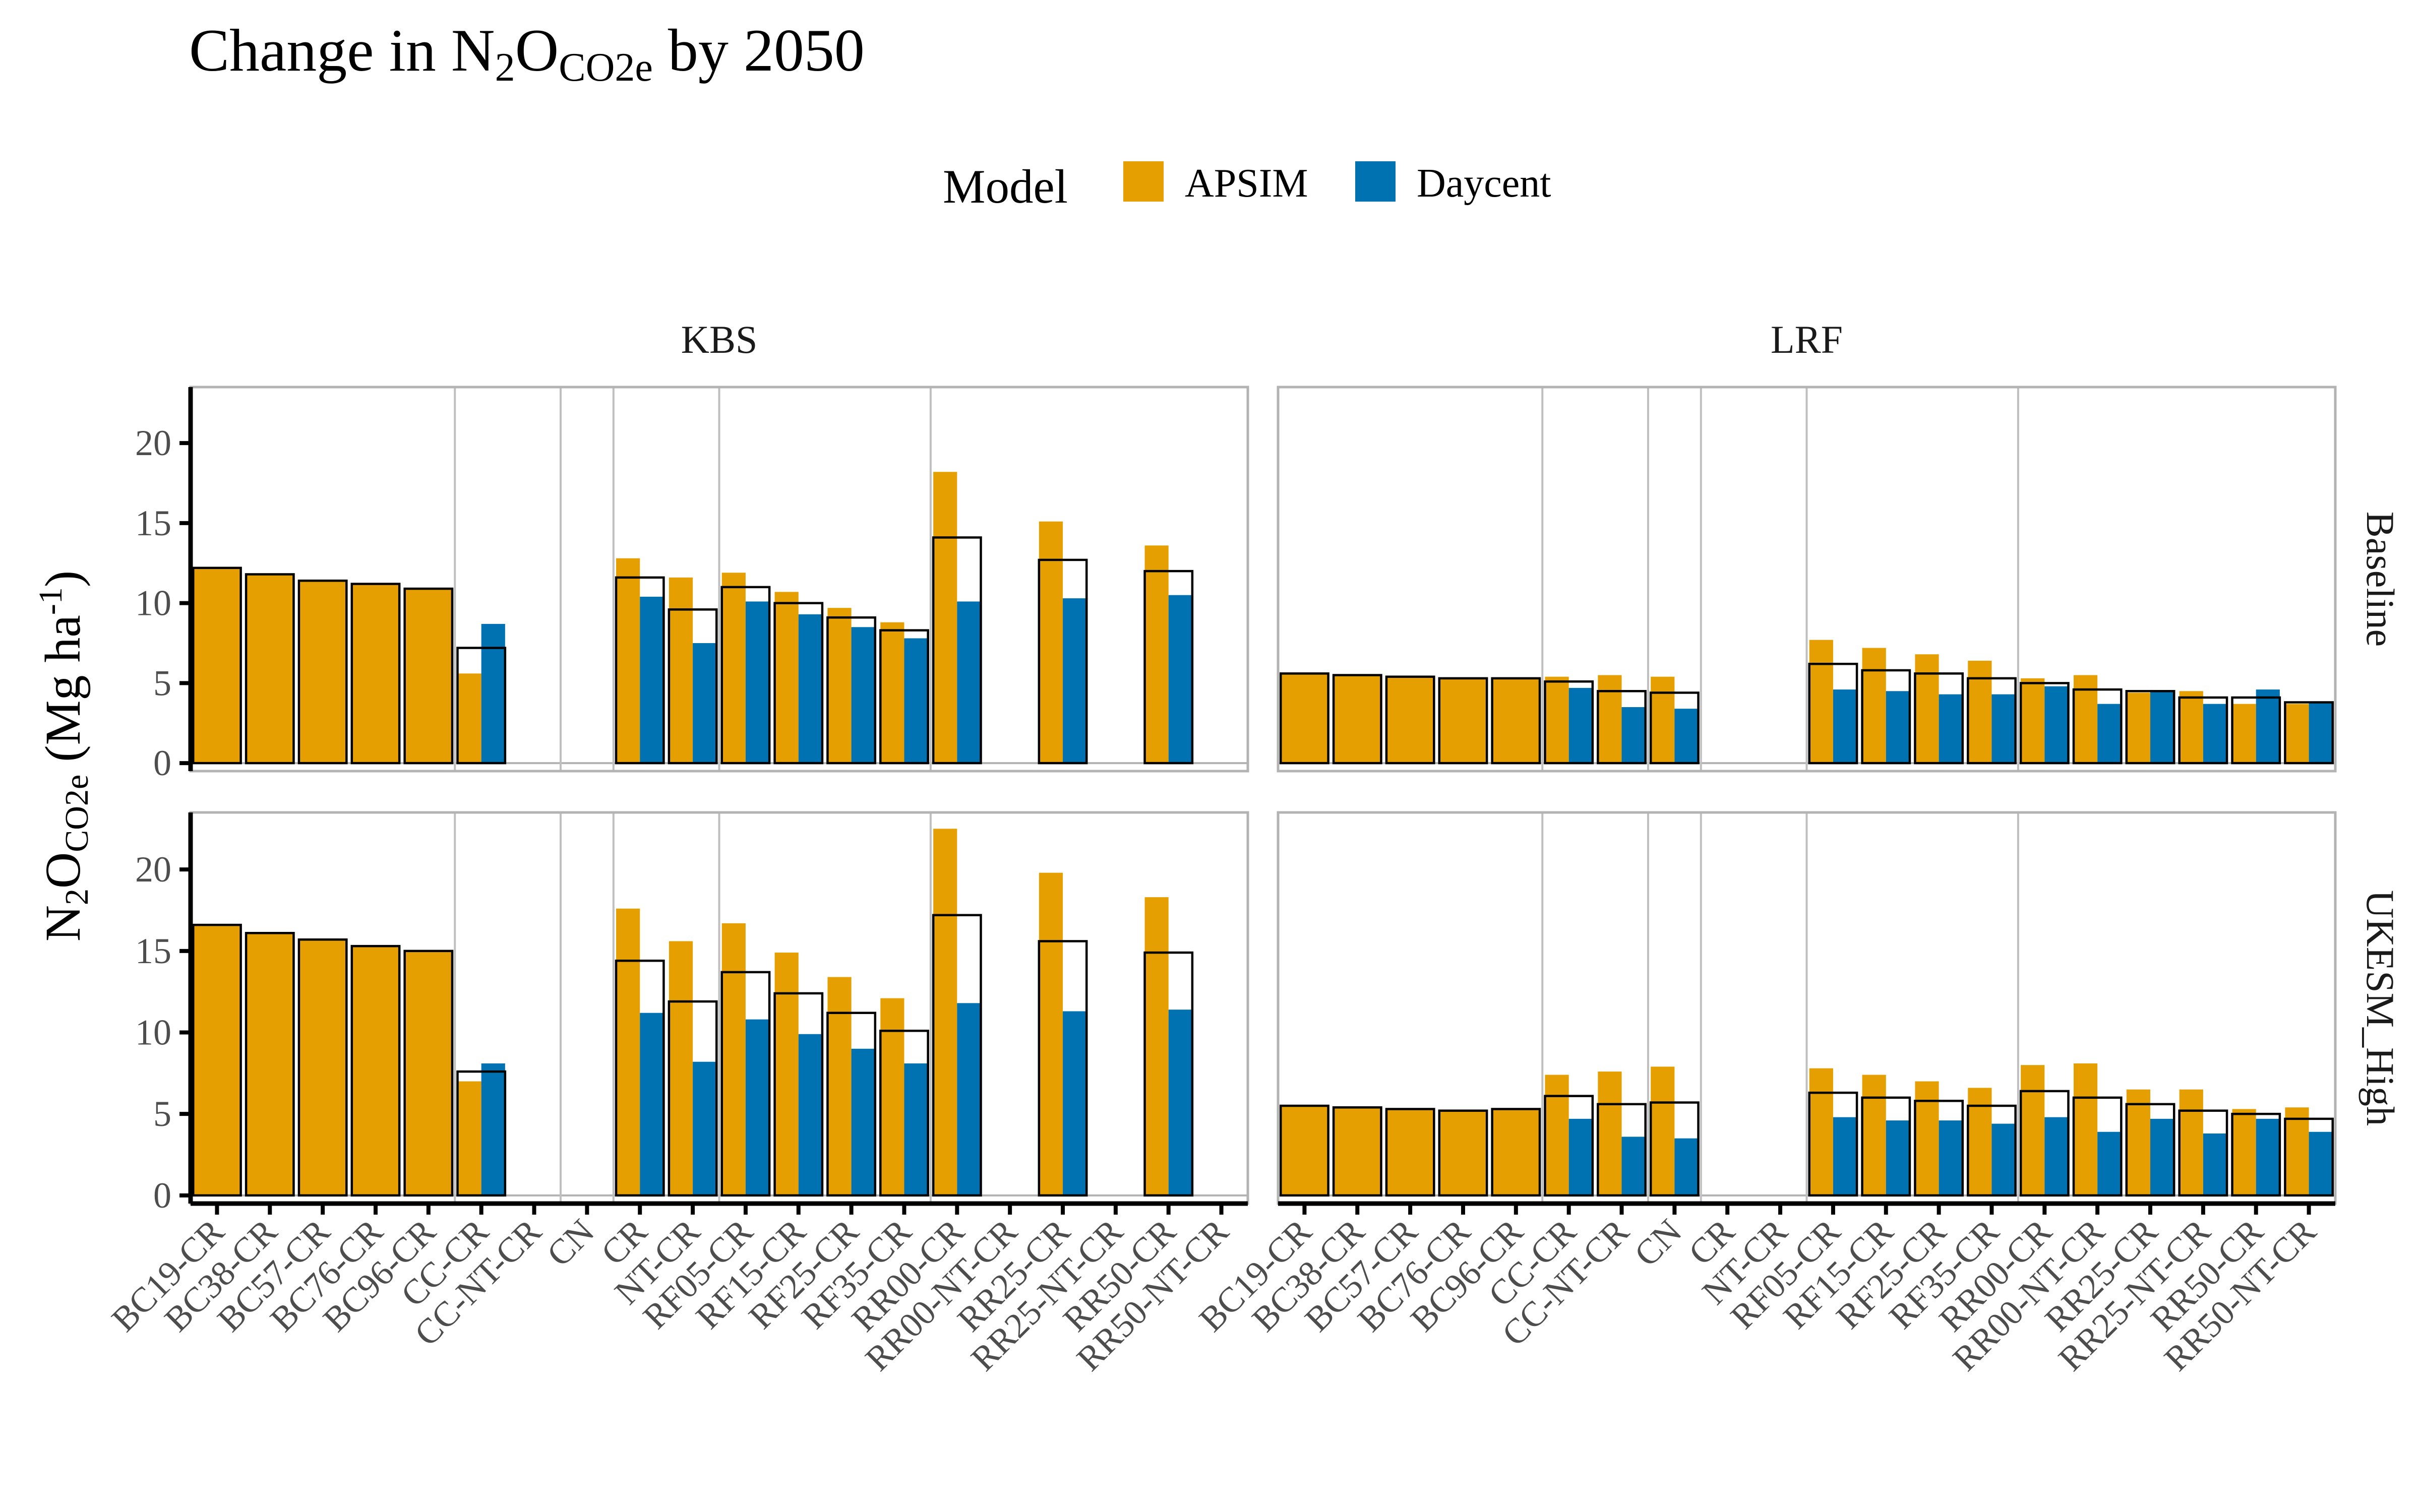  What do you see at coordinates (1005, 186) in the screenshot?
I see `legend-title: Model` at bounding box center [1005, 186].